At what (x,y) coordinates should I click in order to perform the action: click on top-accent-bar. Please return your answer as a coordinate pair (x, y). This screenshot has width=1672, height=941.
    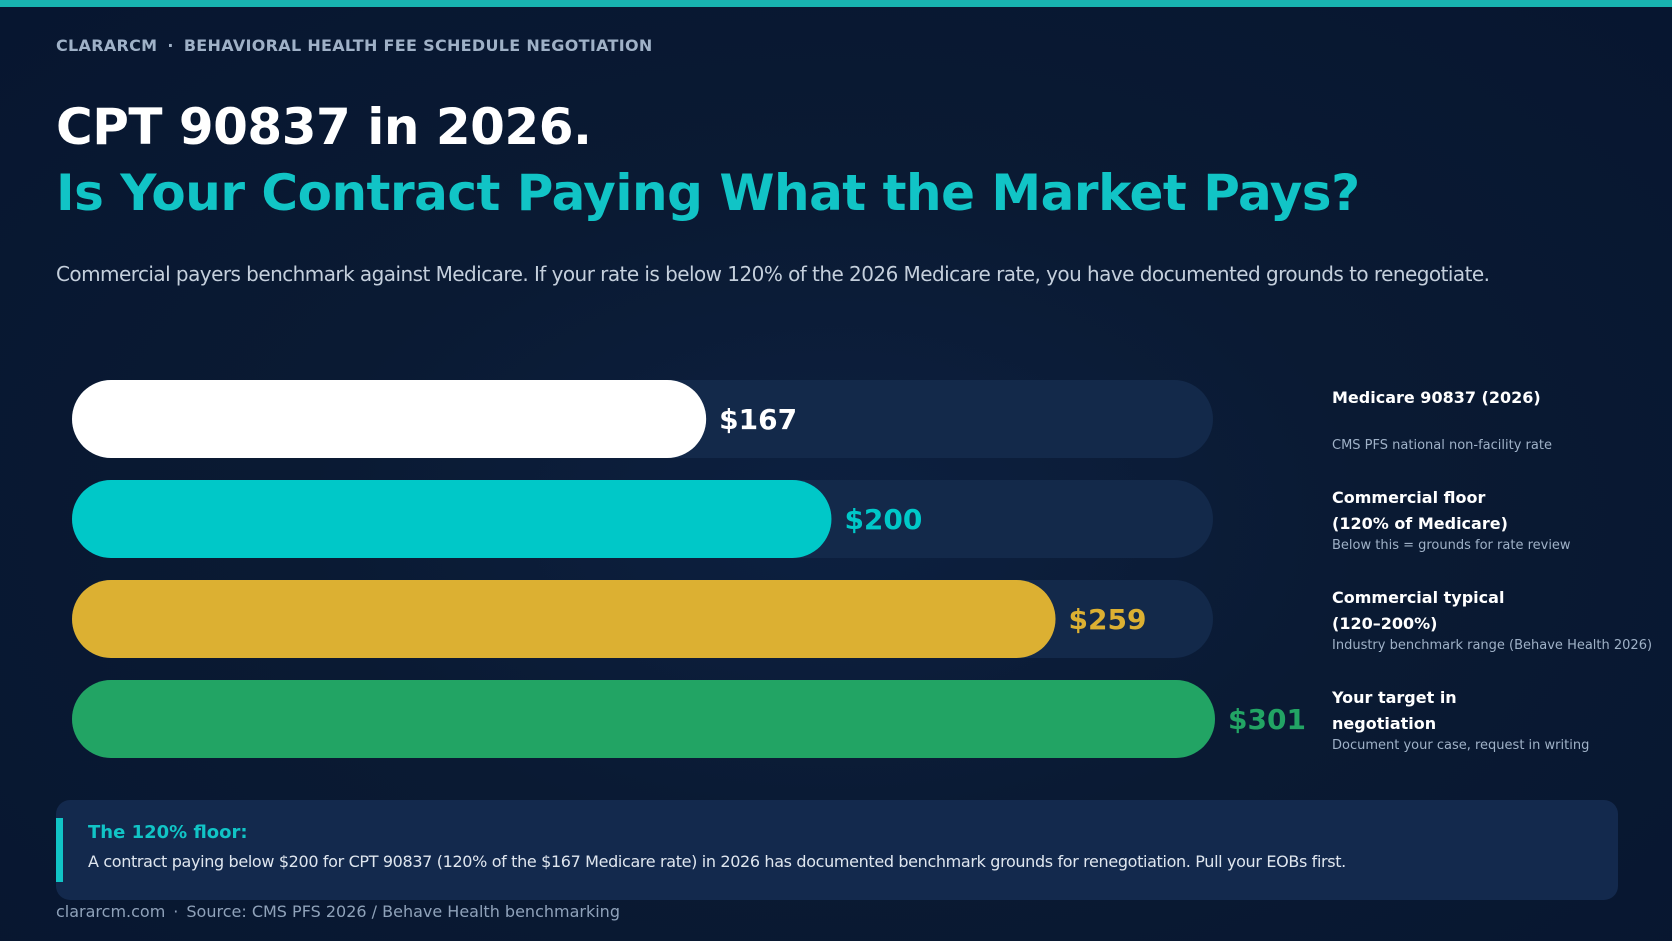
    Looking at the image, I should click on (836, 3).